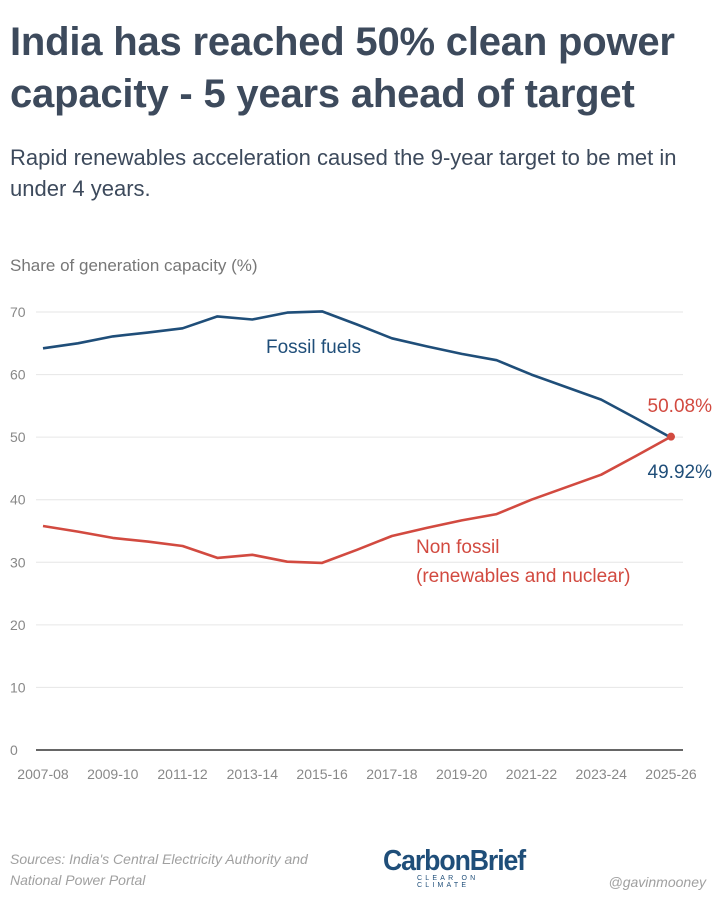  What do you see at coordinates (602, 774) in the screenshot?
I see `x-tick-label: 2023-24` at bounding box center [602, 774].